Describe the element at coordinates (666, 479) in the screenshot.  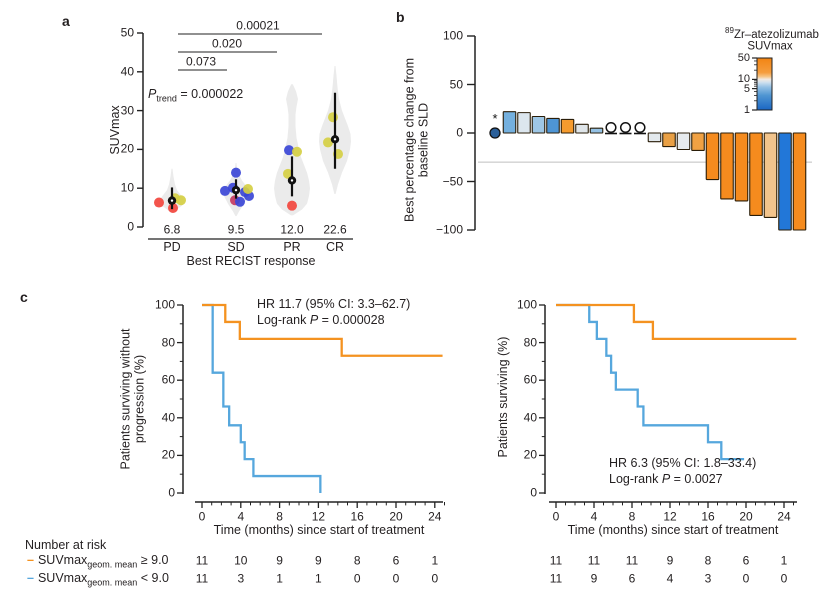
I see `km-right-logrank-p: P` at that location.